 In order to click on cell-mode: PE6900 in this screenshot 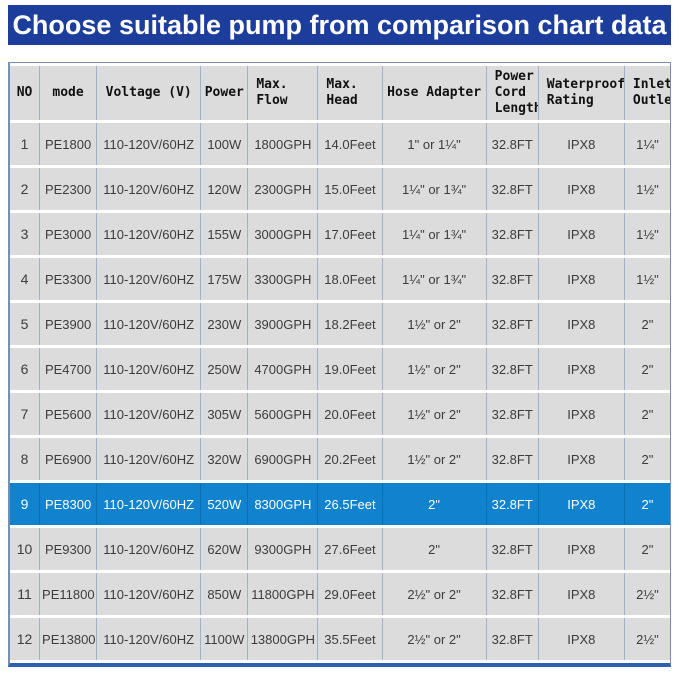, I will do `click(69, 459)`.